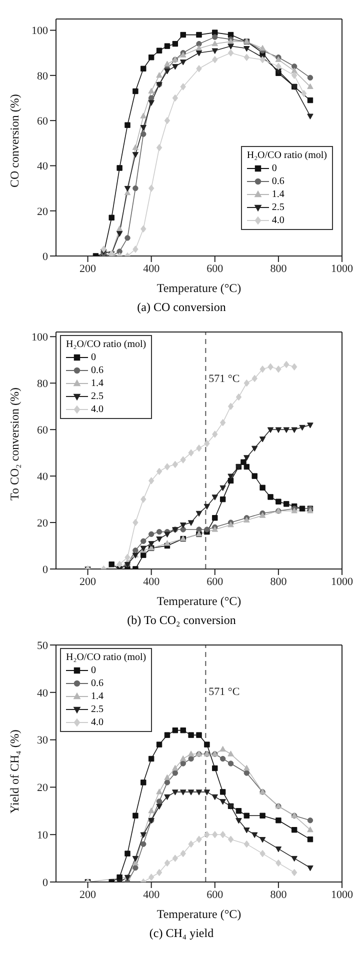 This screenshot has height=963, width=363. Describe the element at coordinates (42, 740) in the screenshot. I see `y-tick-label: 30` at that location.